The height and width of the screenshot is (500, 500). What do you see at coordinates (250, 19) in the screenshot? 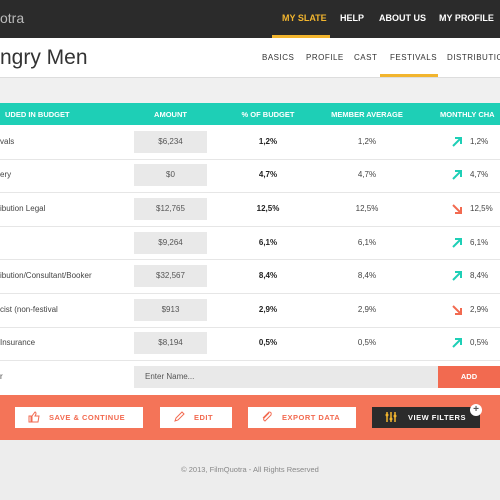
I see `top-nav: otra MY SLATE HELP ABOUT US MY PROFILE` at bounding box center [250, 19].